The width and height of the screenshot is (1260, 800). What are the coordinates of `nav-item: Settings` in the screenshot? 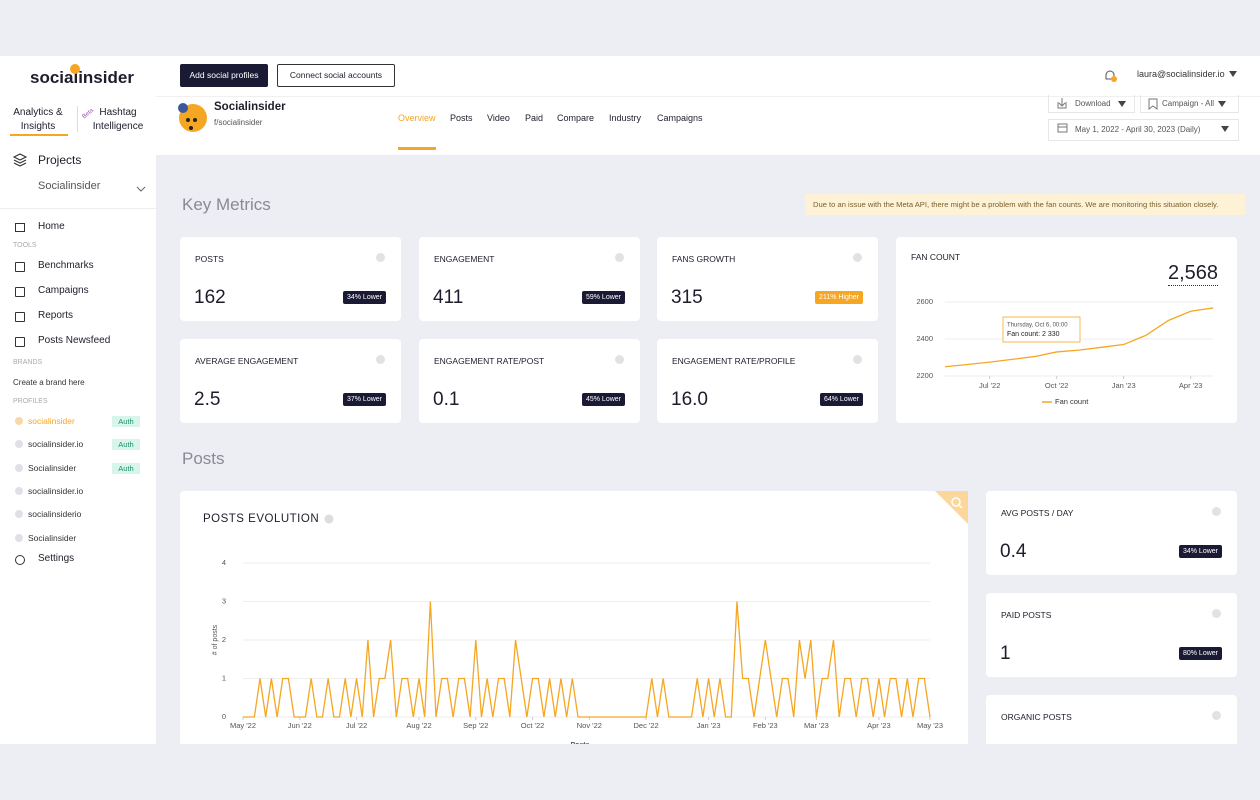 It's located at (56, 558).